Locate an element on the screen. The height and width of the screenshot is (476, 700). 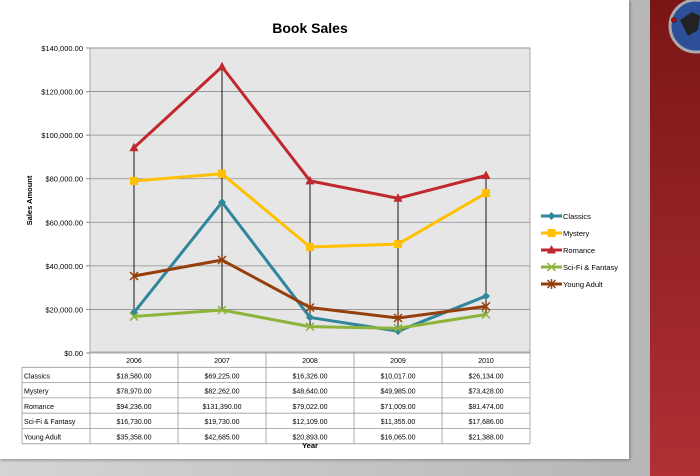
table-cell: $81,474.00 is located at coordinates (485, 407).